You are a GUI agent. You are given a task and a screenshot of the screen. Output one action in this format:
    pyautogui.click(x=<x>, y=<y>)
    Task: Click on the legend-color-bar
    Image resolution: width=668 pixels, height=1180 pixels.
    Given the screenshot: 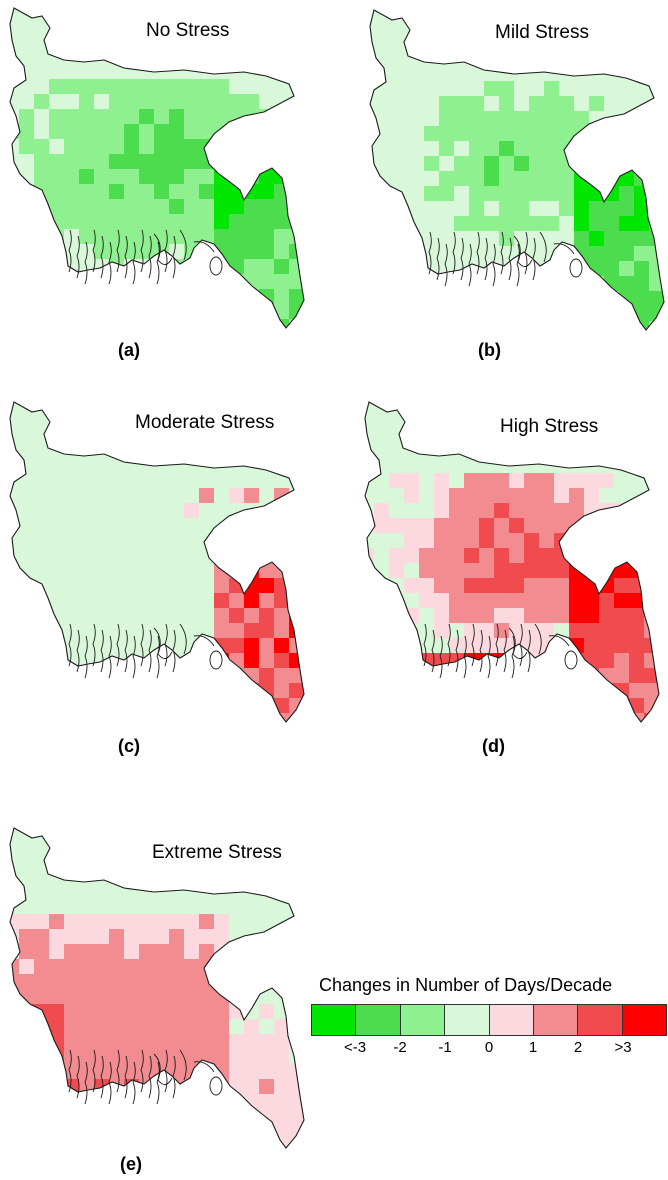 What is the action you would take?
    pyautogui.click(x=489, y=1020)
    